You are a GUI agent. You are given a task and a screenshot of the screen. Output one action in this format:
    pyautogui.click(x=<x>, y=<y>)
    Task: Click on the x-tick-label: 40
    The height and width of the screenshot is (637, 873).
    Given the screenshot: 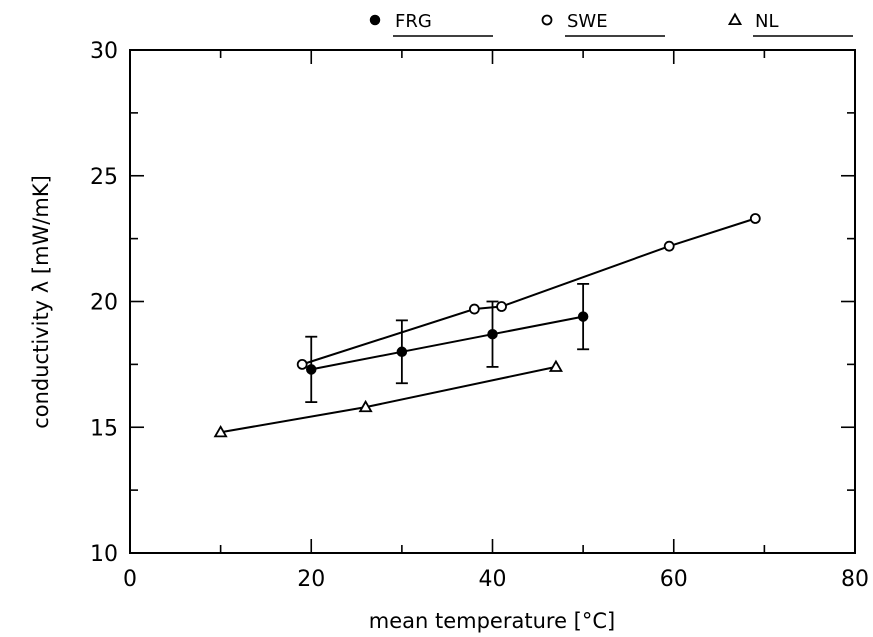 What is the action you would take?
    pyautogui.click(x=493, y=579)
    